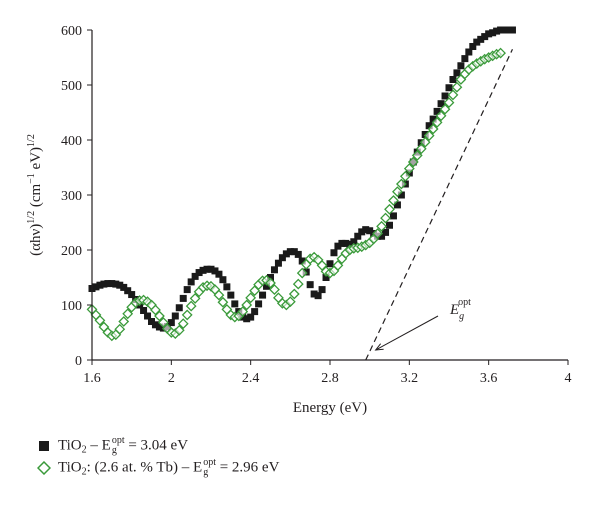 Image resolution: width=600 pixels, height=510 pixels. What do you see at coordinates (410, 378) in the screenshot?
I see `x-tick-label: 3.2` at bounding box center [410, 378].